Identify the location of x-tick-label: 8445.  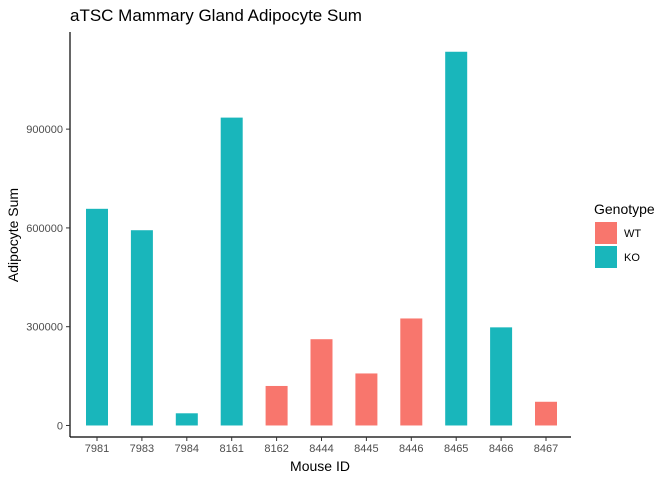
(366, 449).